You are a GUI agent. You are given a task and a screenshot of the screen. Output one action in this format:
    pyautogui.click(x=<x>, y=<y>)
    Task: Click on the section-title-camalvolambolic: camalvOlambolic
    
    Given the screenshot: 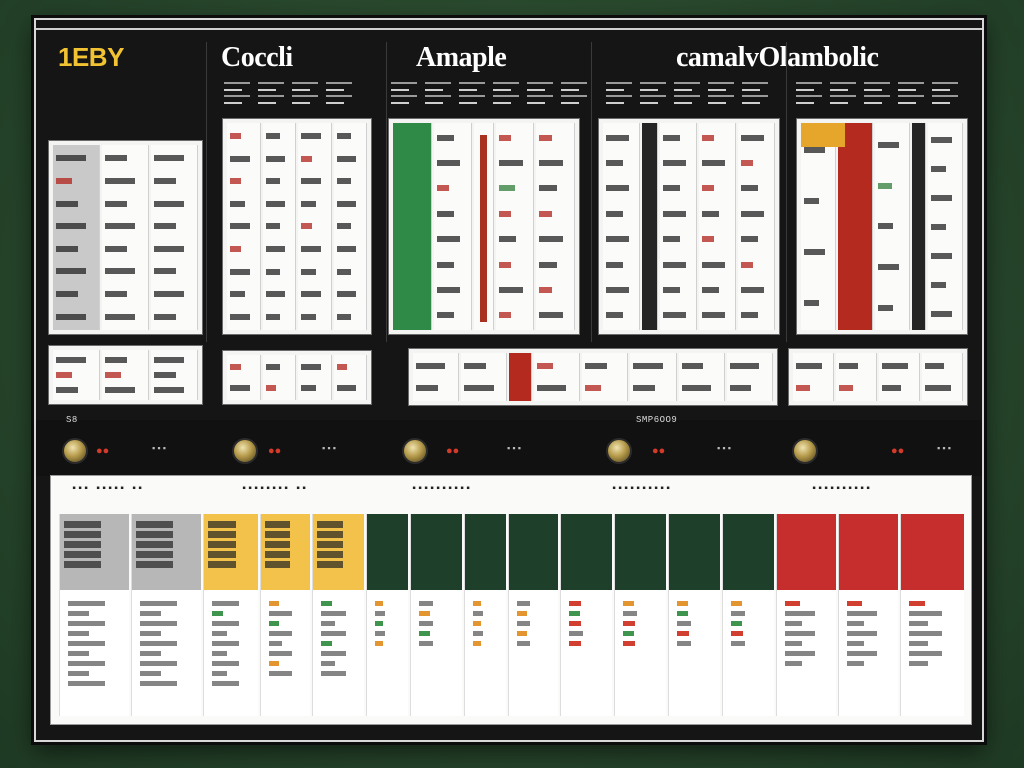 What is the action you would take?
    pyautogui.click(x=777, y=57)
    